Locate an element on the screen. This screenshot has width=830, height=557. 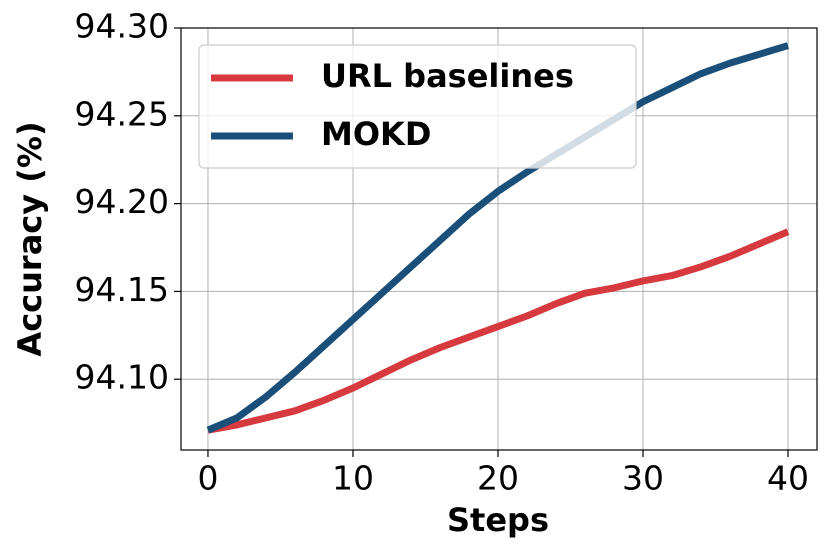
x-axis-label: Steps is located at coordinates (498, 520).